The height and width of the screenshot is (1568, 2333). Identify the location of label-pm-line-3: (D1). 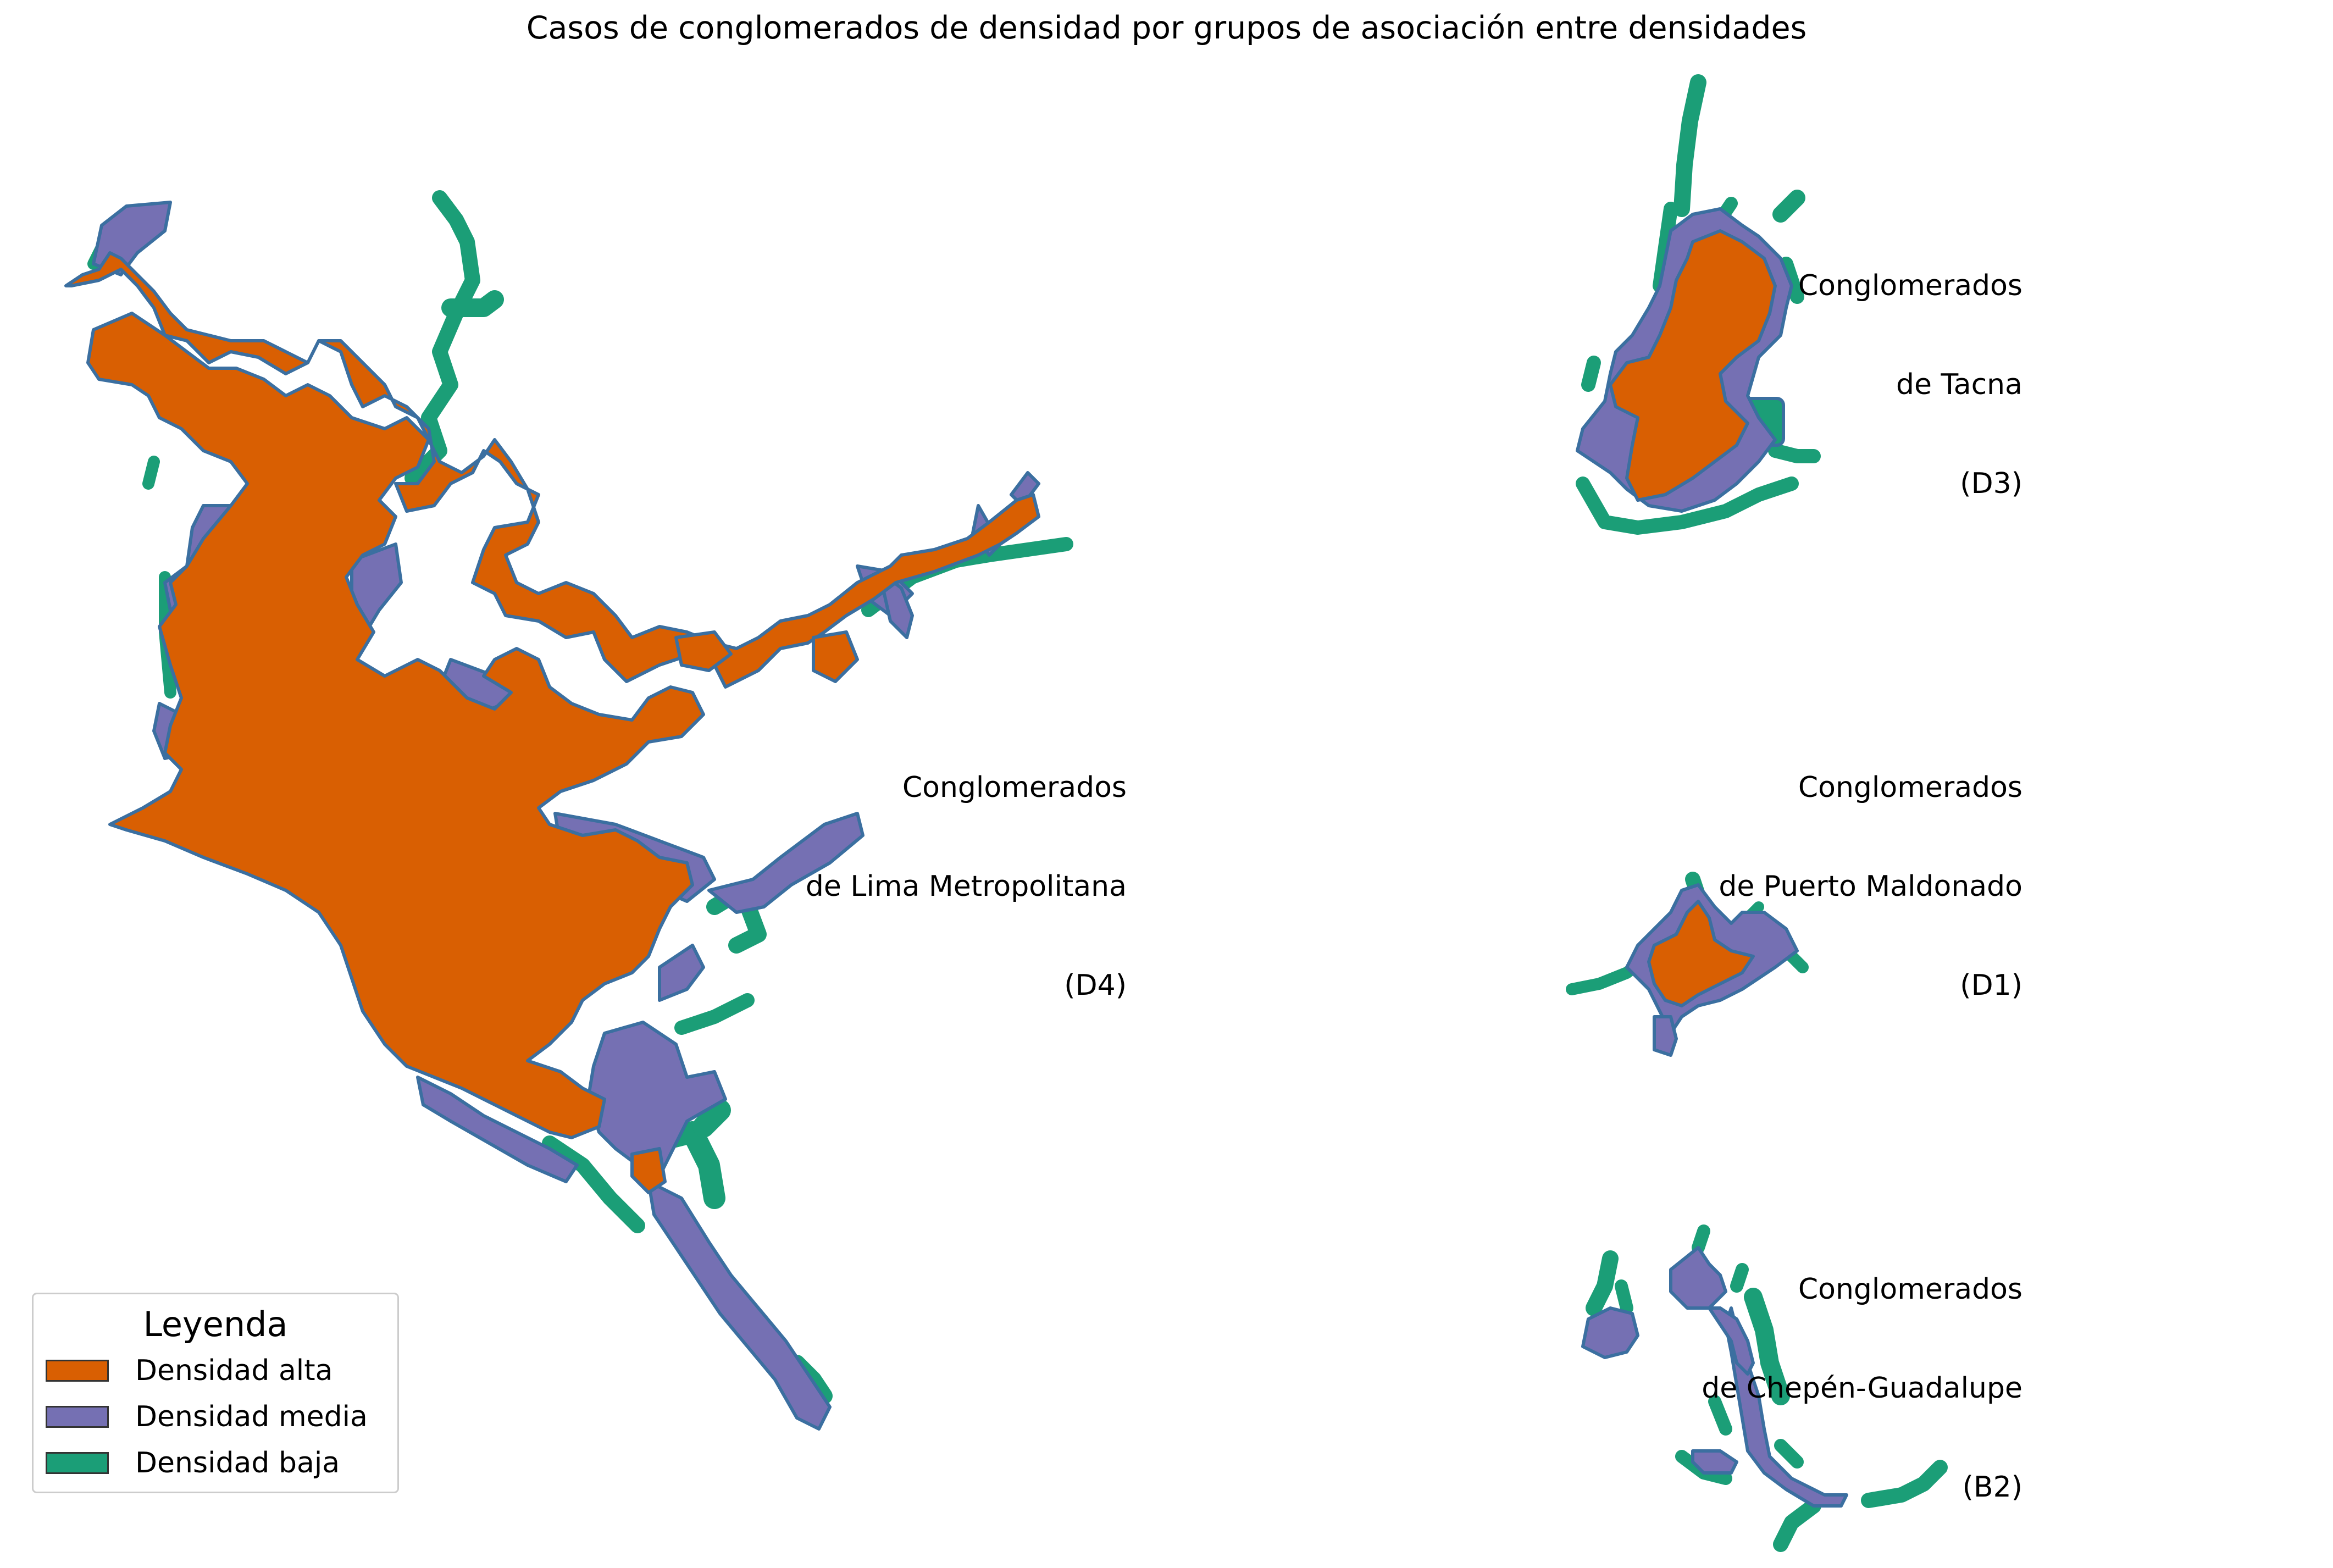
(1991, 985).